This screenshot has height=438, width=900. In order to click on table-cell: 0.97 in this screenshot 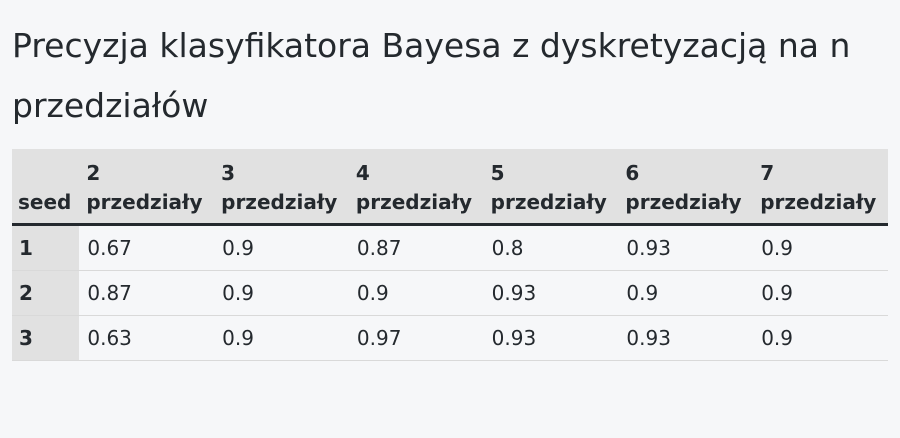, I will do `click(416, 338)`.